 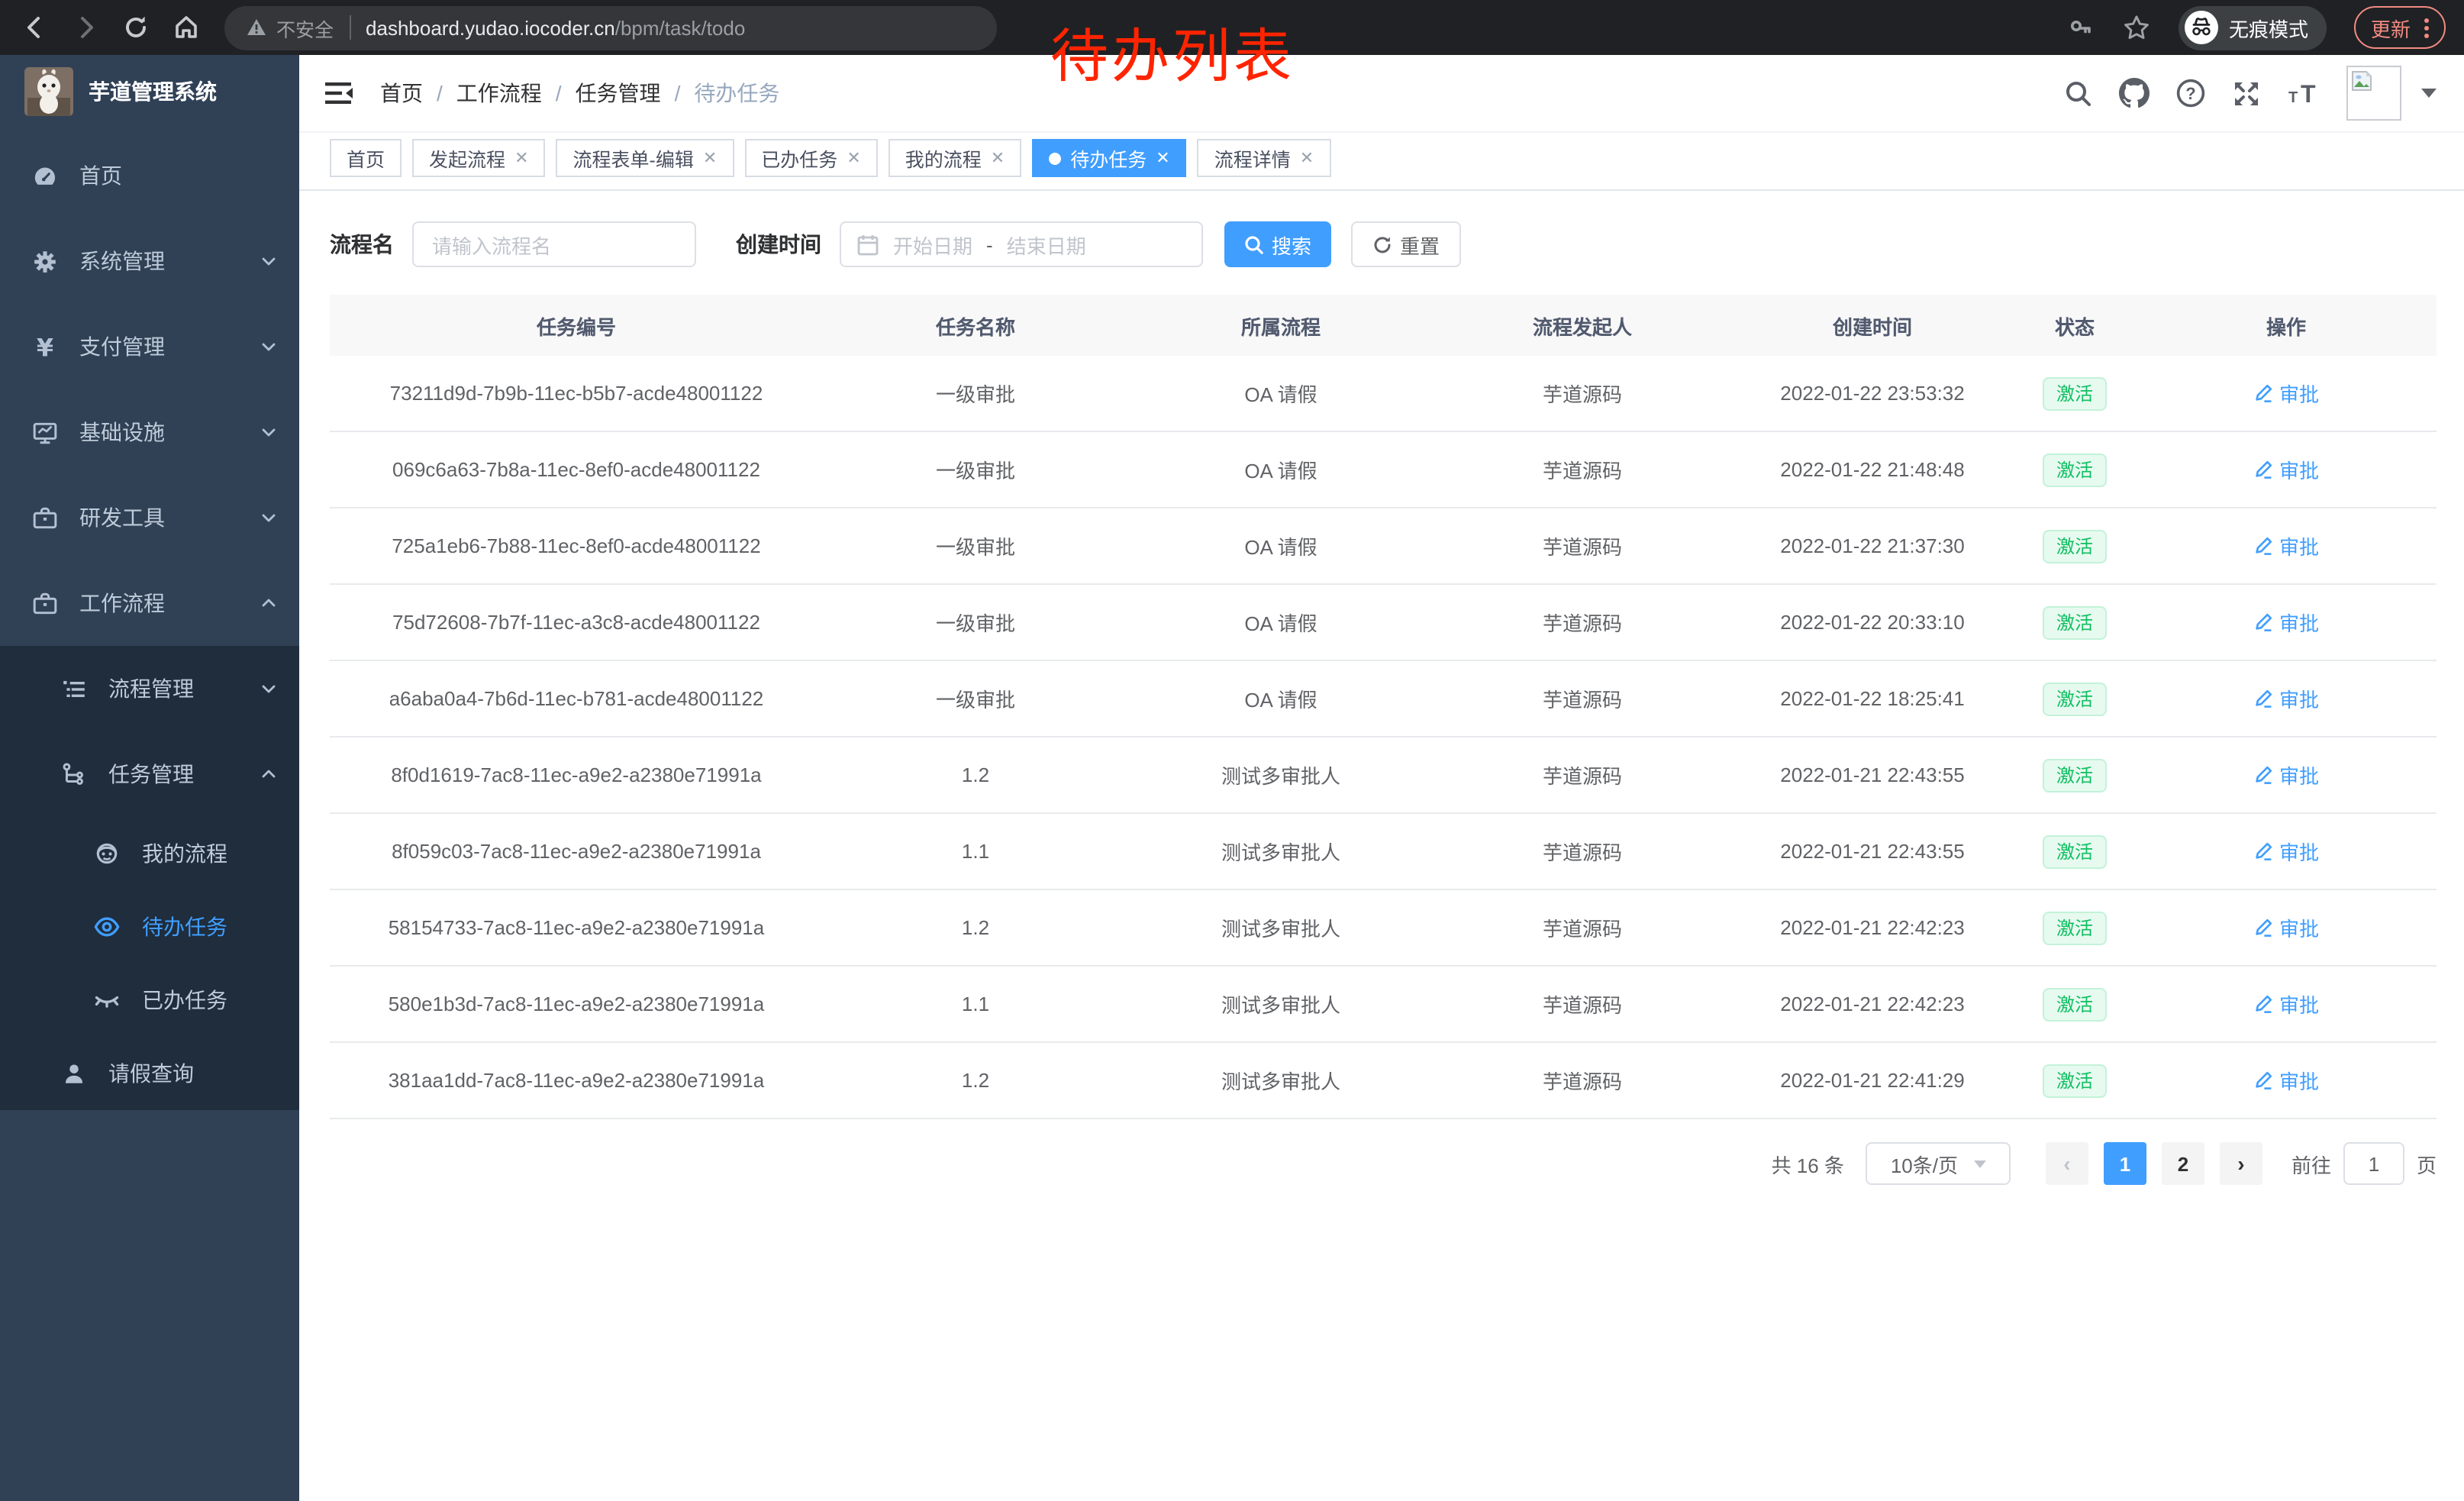 What do you see at coordinates (150, 261) in the screenshot?
I see `sidebar-item-system: 系统管理` at bounding box center [150, 261].